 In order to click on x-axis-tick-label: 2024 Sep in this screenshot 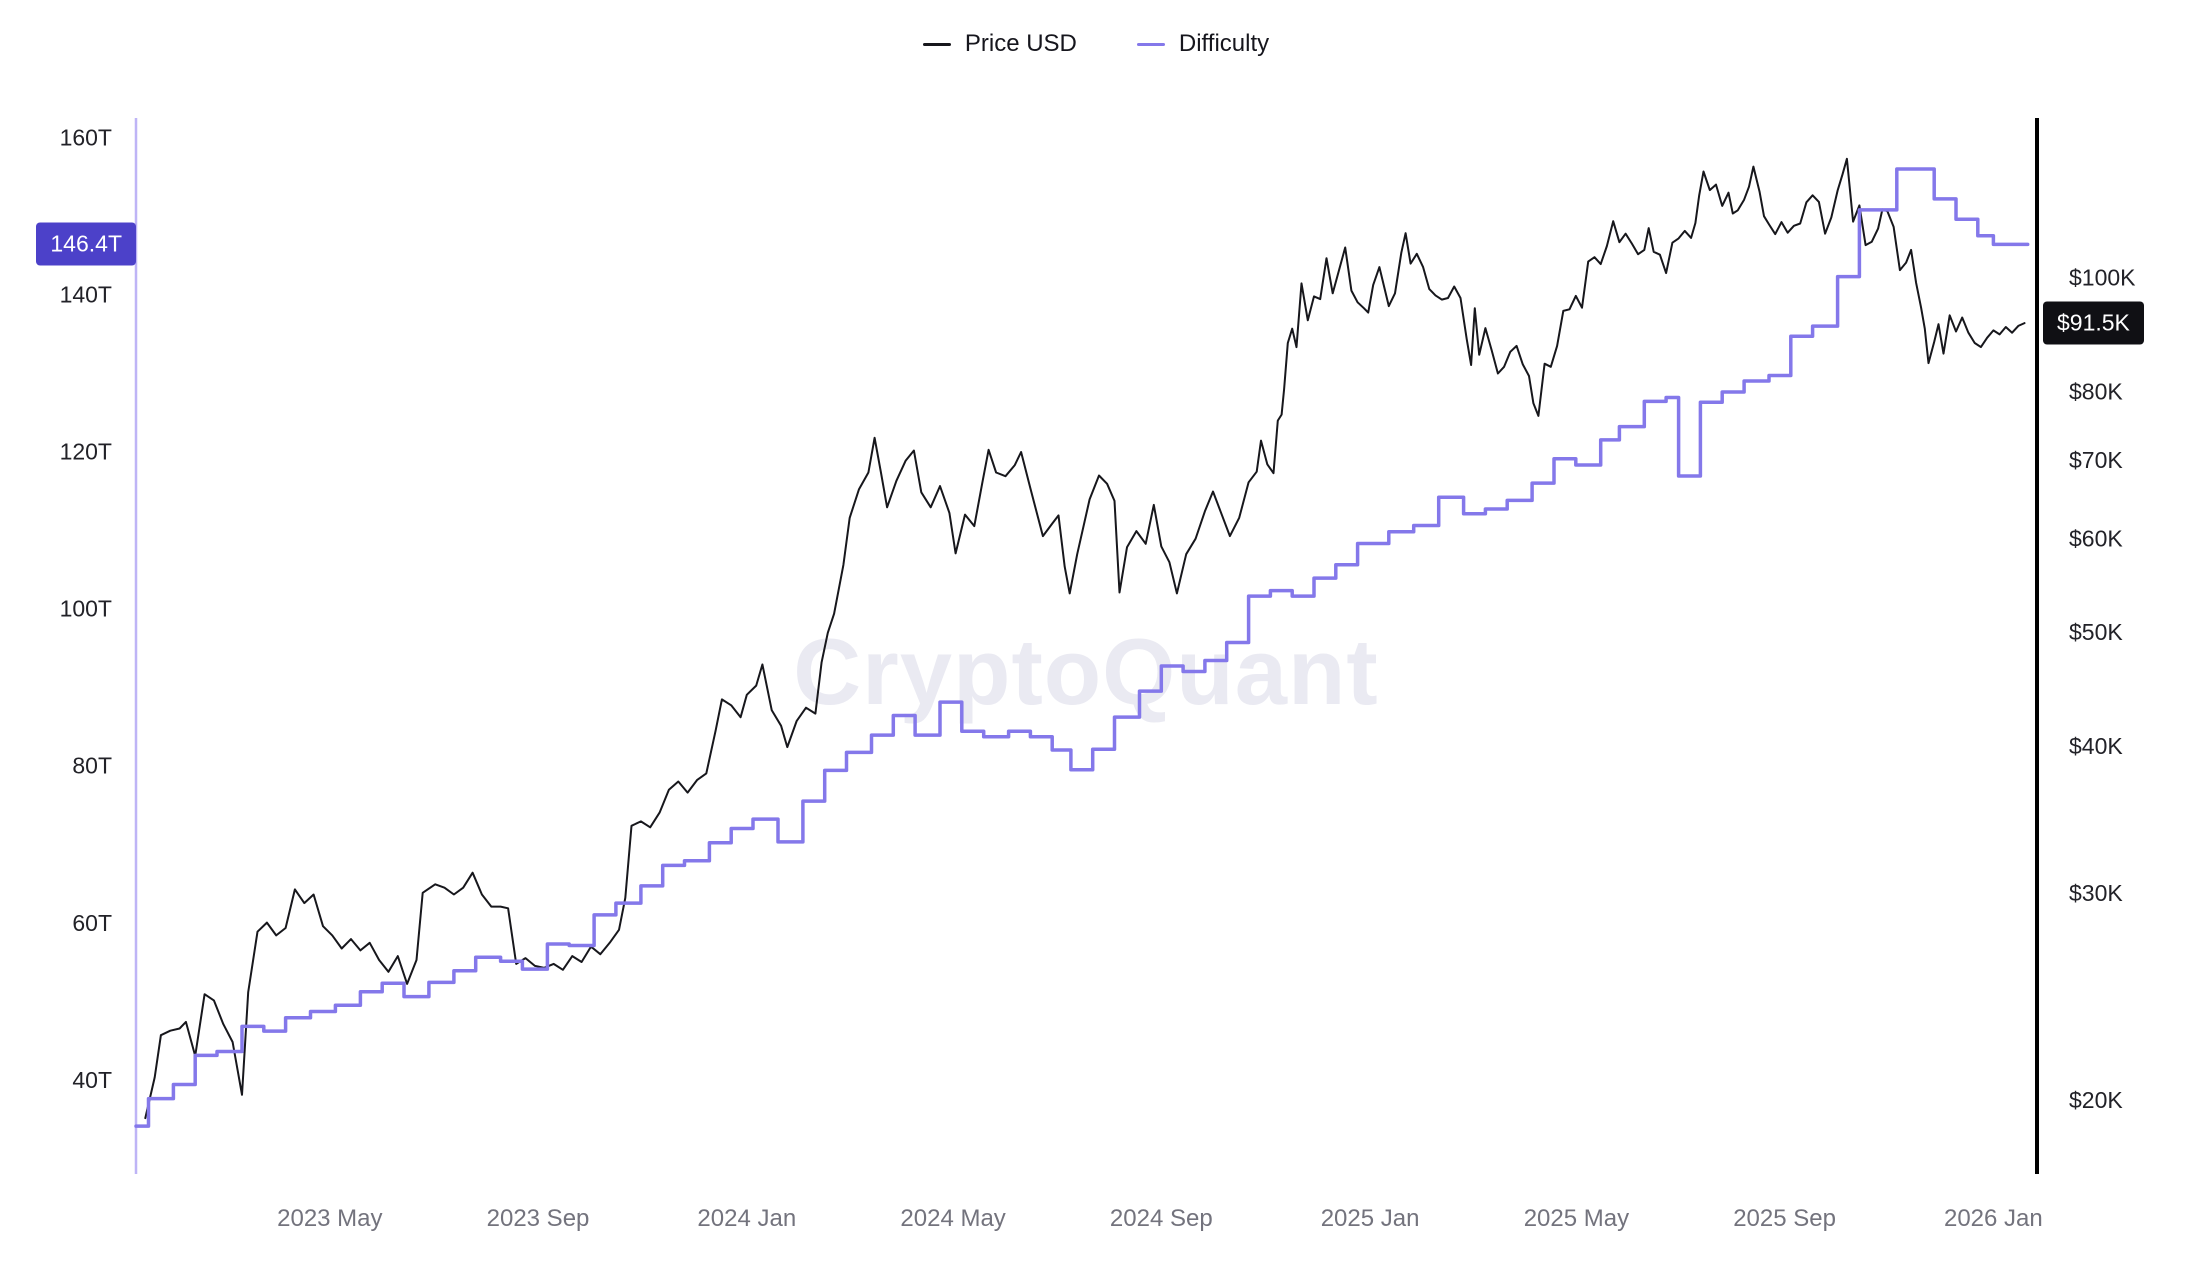, I will do `click(1161, 1218)`.